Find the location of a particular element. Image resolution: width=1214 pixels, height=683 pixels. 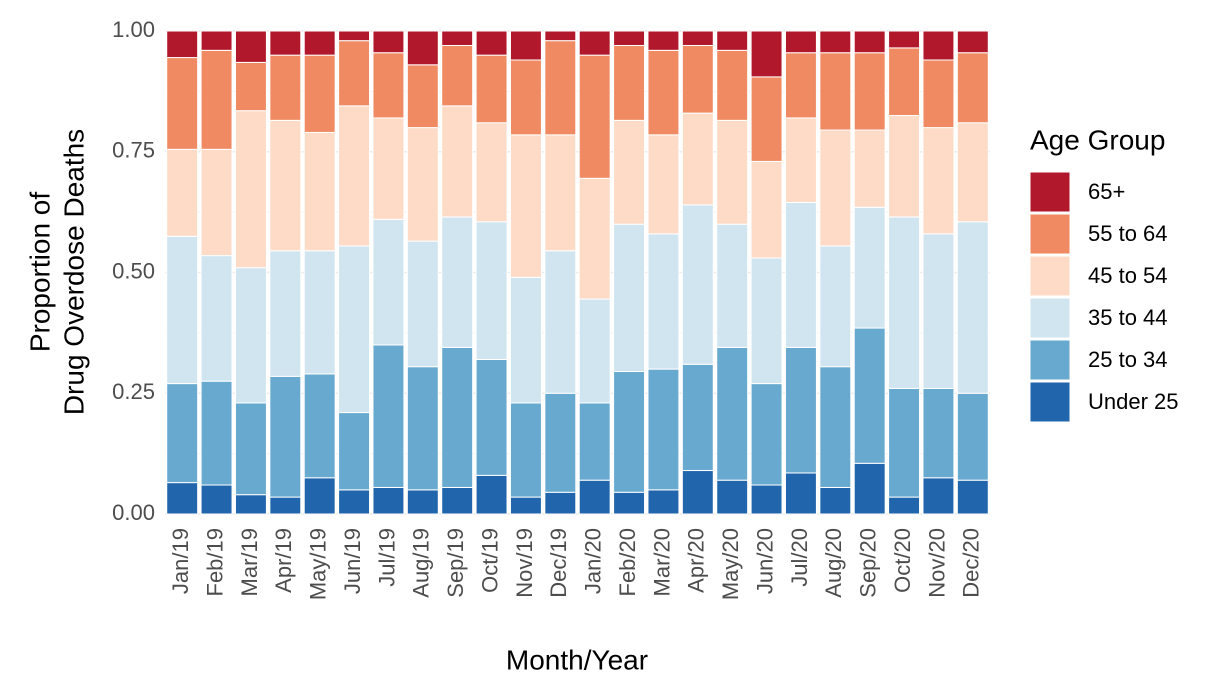

x-tick-label: Nov/19 is located at coordinates (524, 563).